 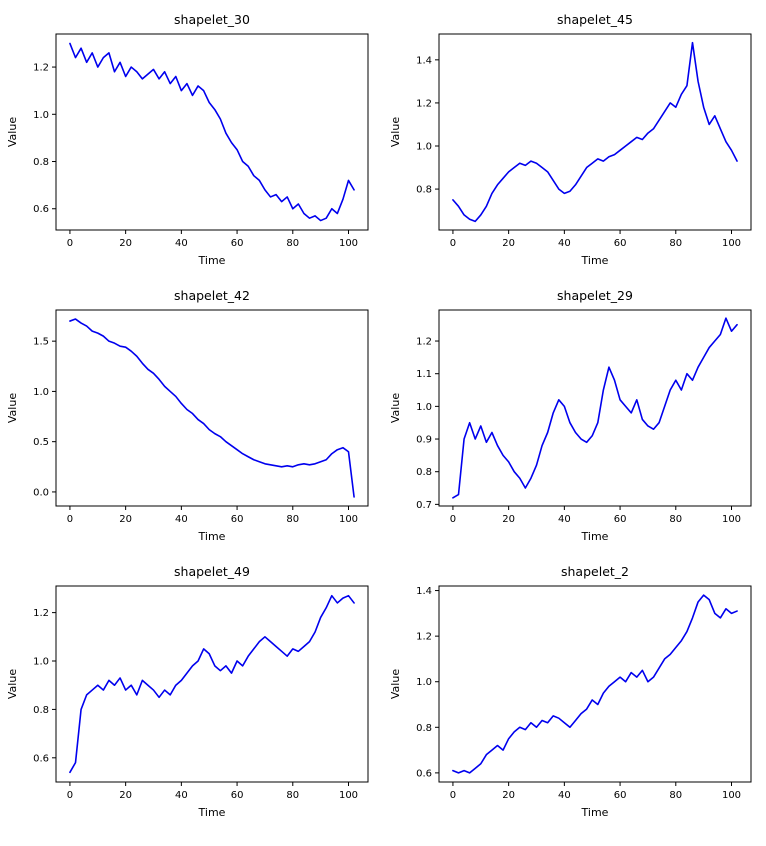 What do you see at coordinates (424, 505) in the screenshot?
I see `svg-text: 0.7` at bounding box center [424, 505].